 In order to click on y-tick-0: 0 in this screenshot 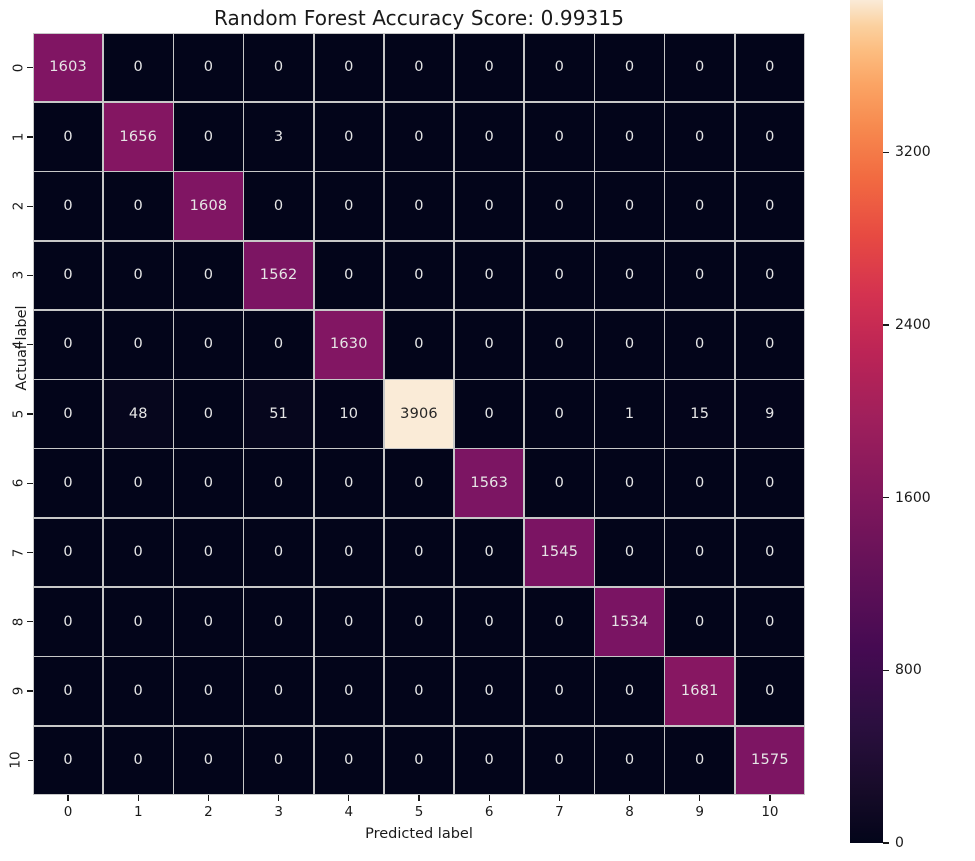, I will do `click(20, 68)`.